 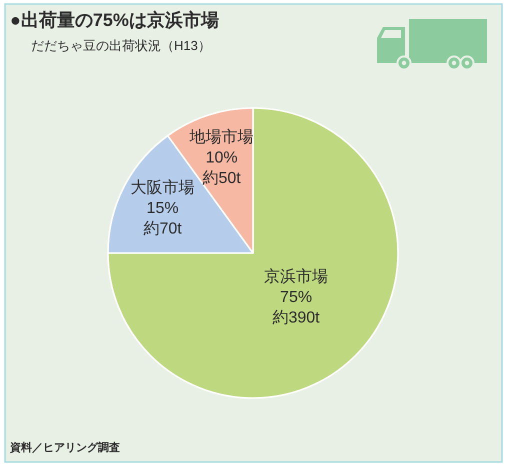 What do you see at coordinates (162, 229) in the screenshot?
I see `label: 約70t` at bounding box center [162, 229].